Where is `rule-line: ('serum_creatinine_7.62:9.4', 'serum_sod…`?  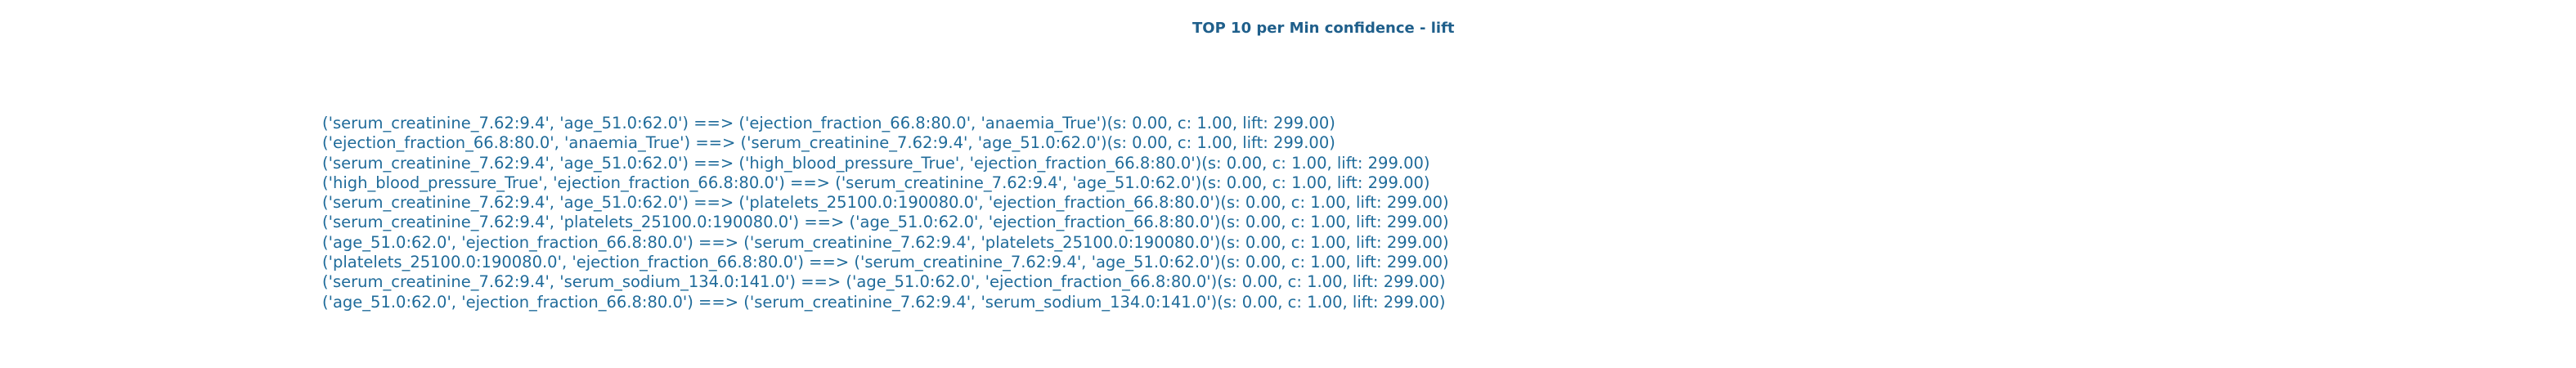 rule-line: ('serum_creatinine_7.62:9.4', 'serum_sod… is located at coordinates (884, 282).